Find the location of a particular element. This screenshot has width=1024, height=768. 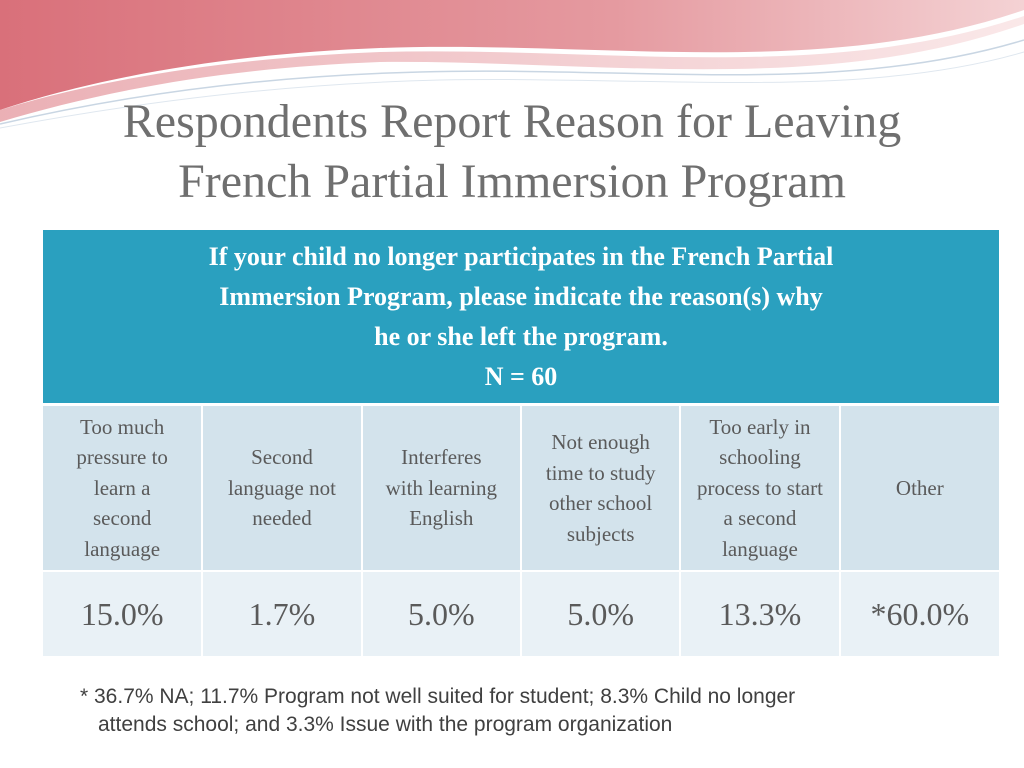

category-line: schooling is located at coordinates (760, 457).